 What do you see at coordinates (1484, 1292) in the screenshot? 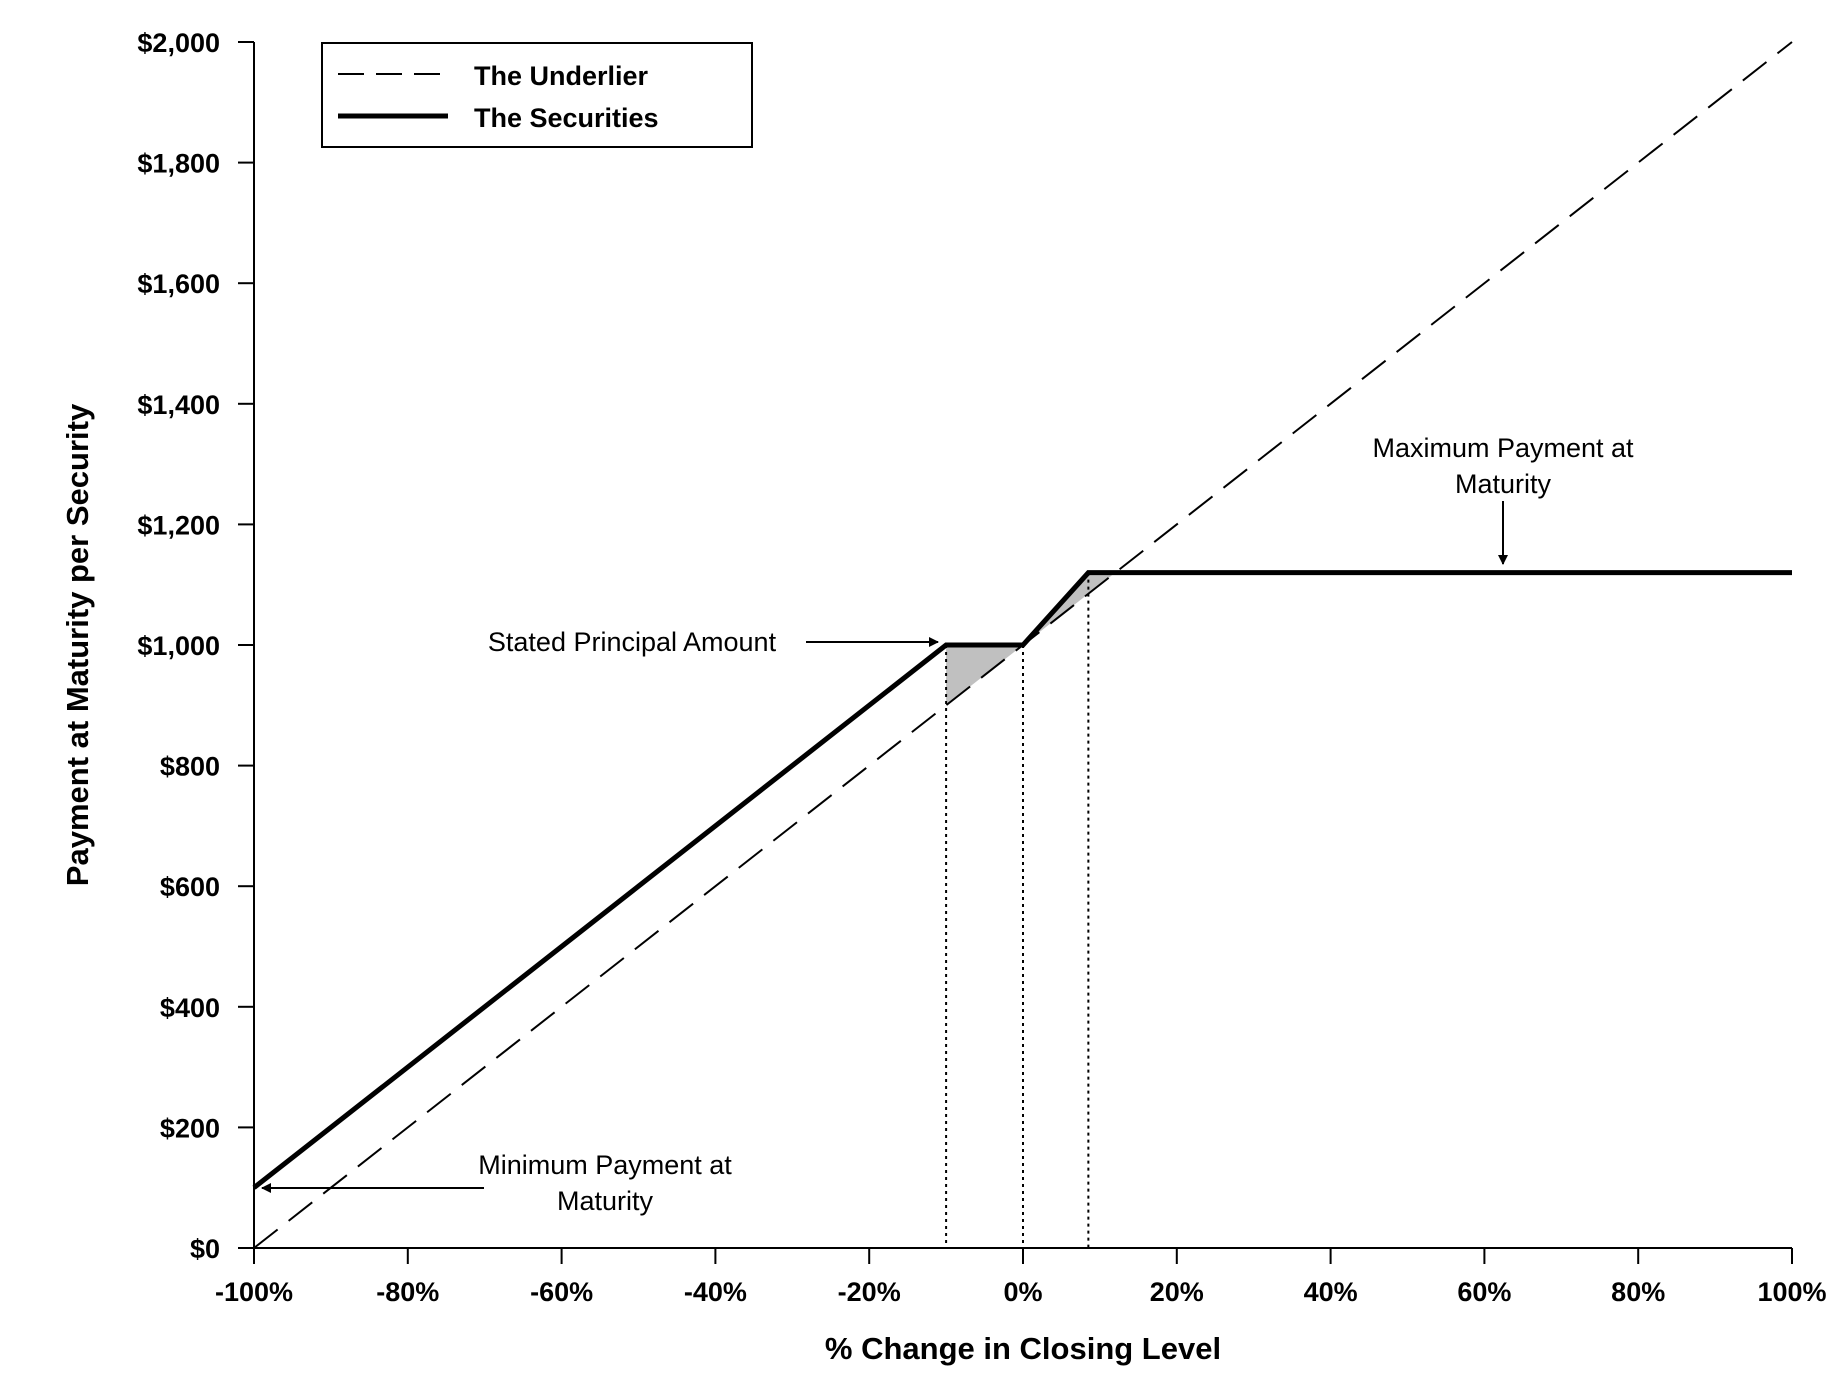
I see `x-tick-label: 60%` at bounding box center [1484, 1292].